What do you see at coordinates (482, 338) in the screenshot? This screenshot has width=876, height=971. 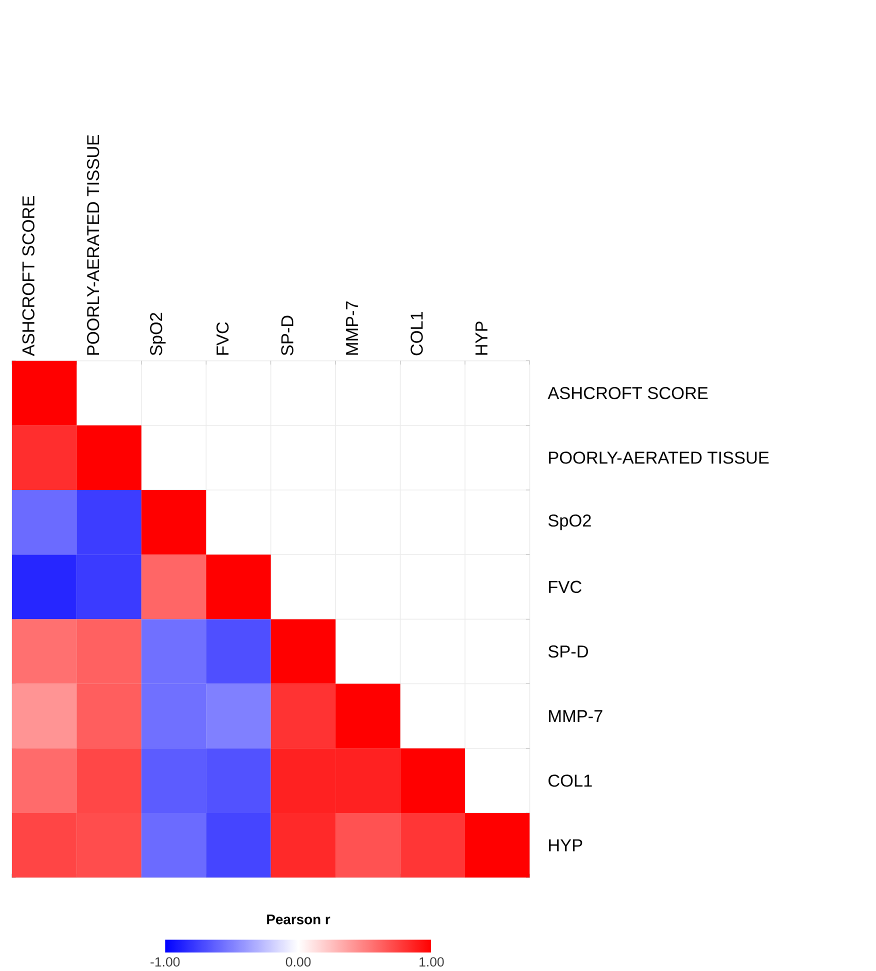 I see `x-tick-label: HYP` at bounding box center [482, 338].